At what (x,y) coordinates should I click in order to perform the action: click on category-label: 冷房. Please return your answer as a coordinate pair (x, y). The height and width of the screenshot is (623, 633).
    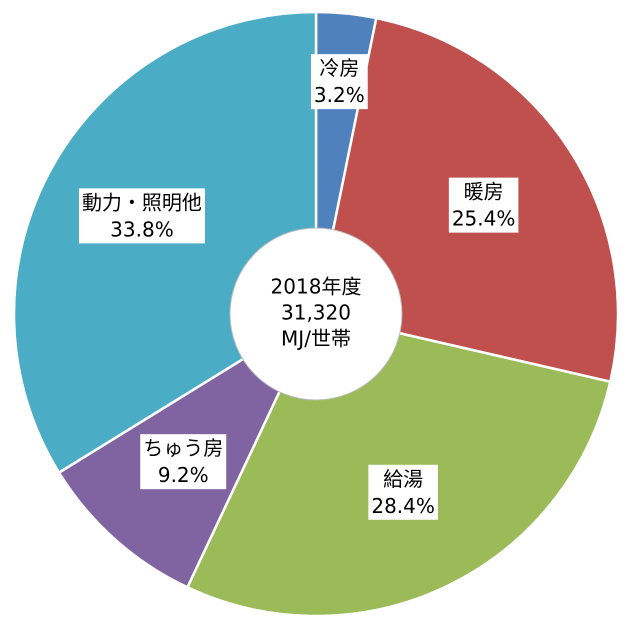
    Looking at the image, I should click on (339, 68).